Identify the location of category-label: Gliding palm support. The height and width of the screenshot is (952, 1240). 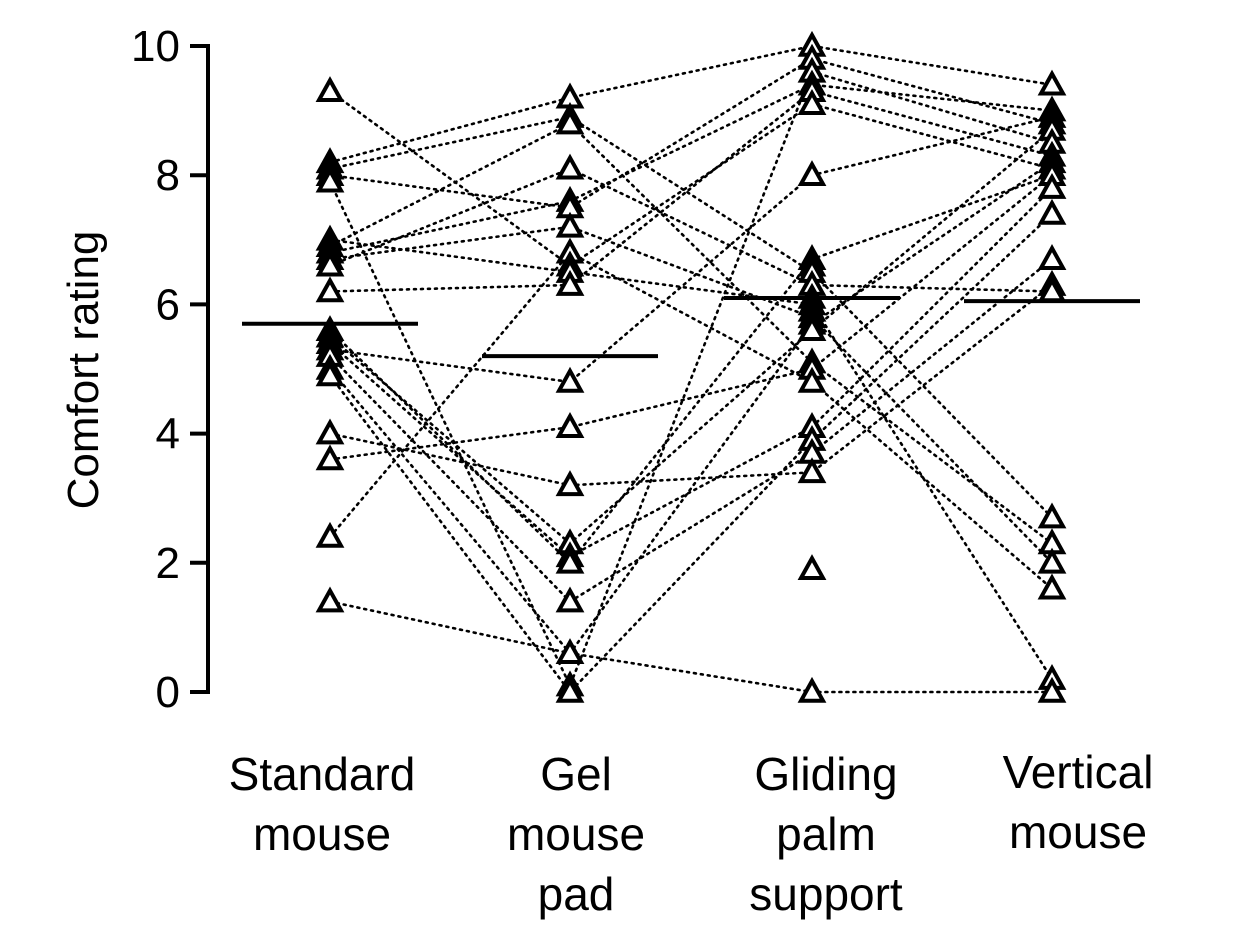
(826, 834).